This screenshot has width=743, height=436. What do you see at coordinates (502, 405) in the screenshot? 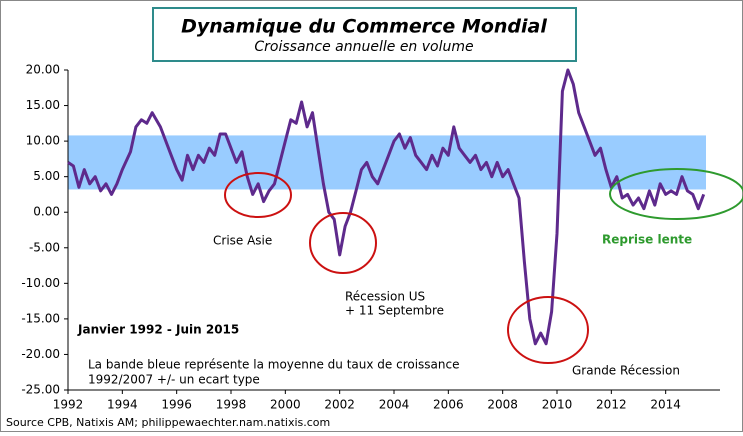
I see `x-tick-label: 2008` at bounding box center [502, 405].